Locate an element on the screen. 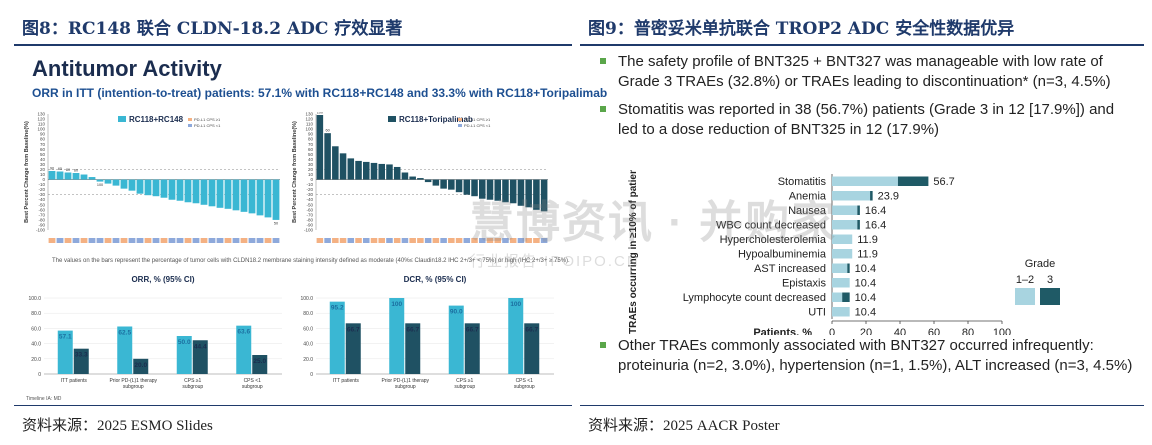  figure-9-source: 资料来源：2025 AACR Poster is located at coordinates (684, 426).